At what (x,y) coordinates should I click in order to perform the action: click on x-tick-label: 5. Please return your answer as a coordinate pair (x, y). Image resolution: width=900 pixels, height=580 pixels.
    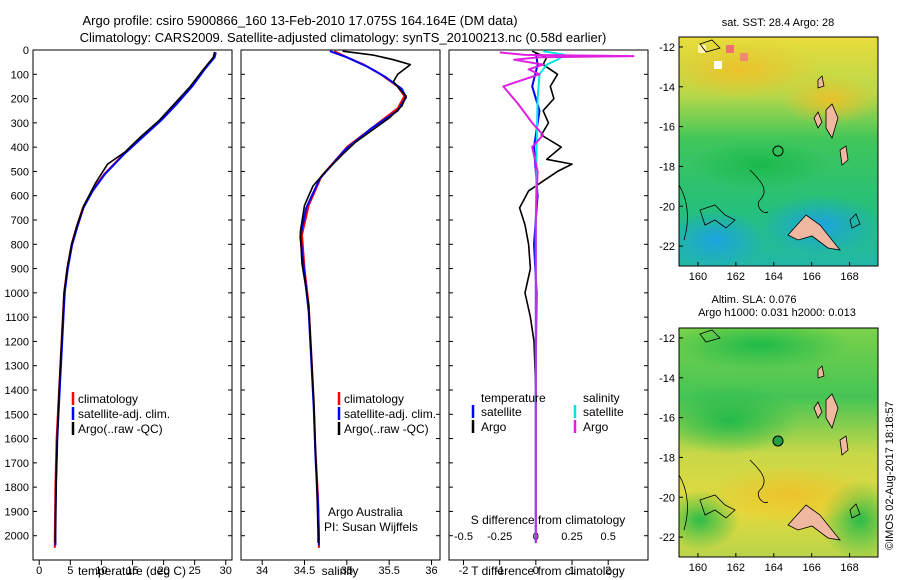
    Looking at the image, I should click on (70, 571).